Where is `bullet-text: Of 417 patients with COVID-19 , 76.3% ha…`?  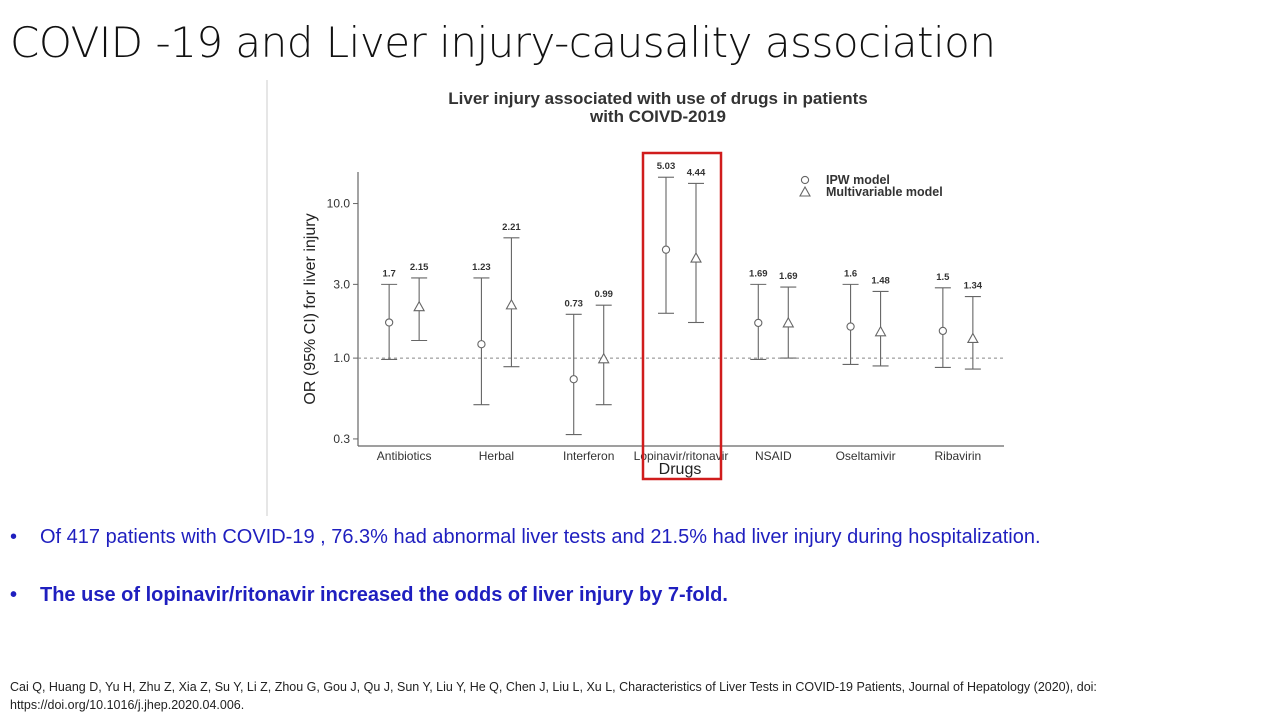 bullet-text: Of 417 patients with COVID-19 , 76.3% ha… is located at coordinates (540, 537).